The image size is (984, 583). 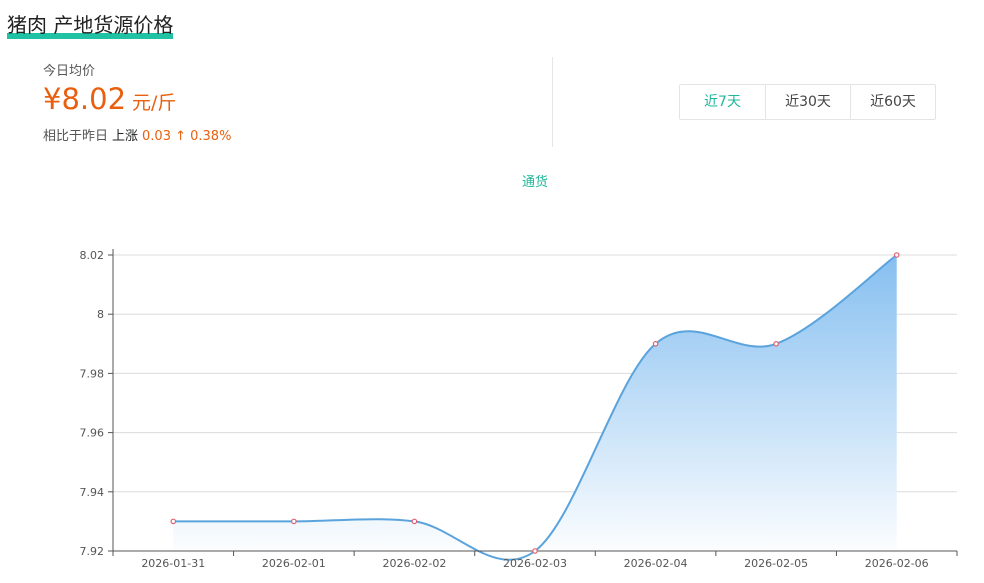 I want to click on x-tick-label: 2026-02-02, so click(x=414, y=563).